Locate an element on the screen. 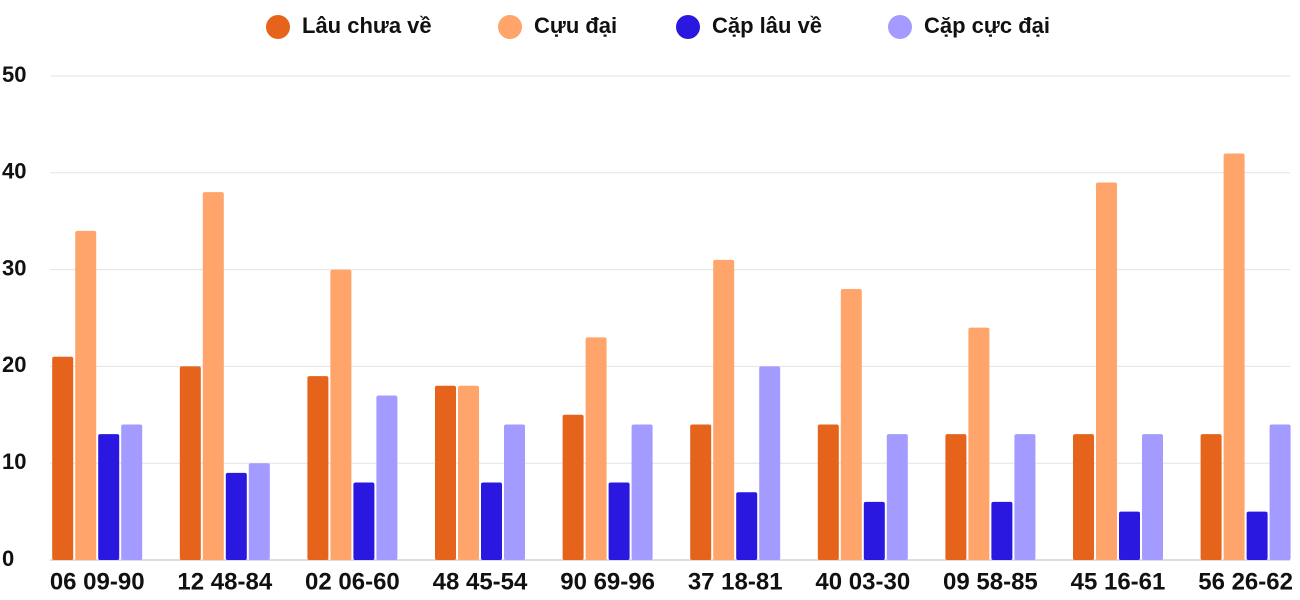  y-tick-label: 20 is located at coordinates (14, 364).